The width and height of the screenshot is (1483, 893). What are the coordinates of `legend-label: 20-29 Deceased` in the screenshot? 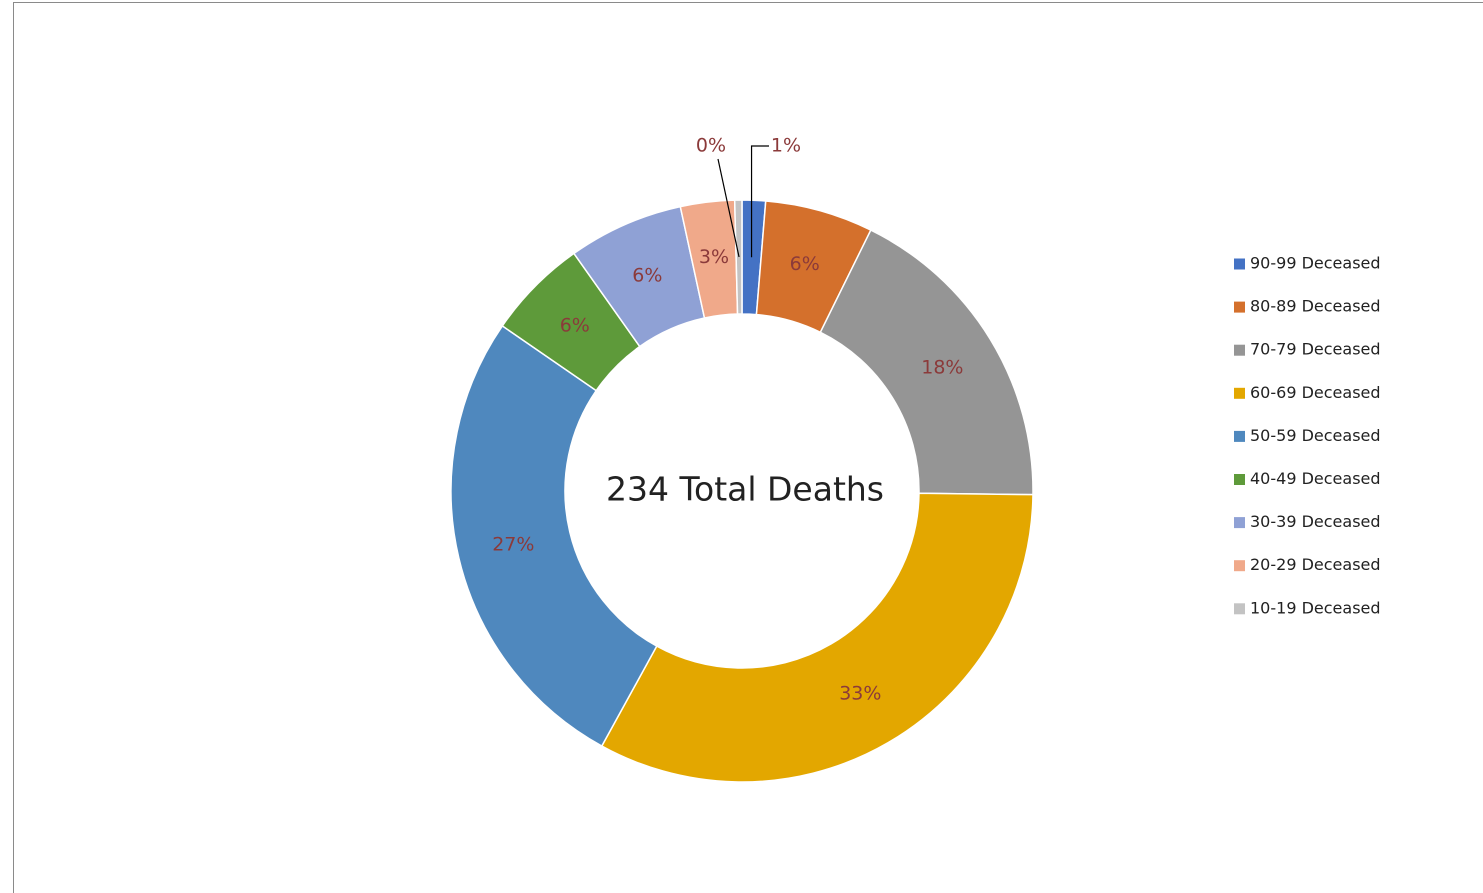 It's located at (1315, 564).